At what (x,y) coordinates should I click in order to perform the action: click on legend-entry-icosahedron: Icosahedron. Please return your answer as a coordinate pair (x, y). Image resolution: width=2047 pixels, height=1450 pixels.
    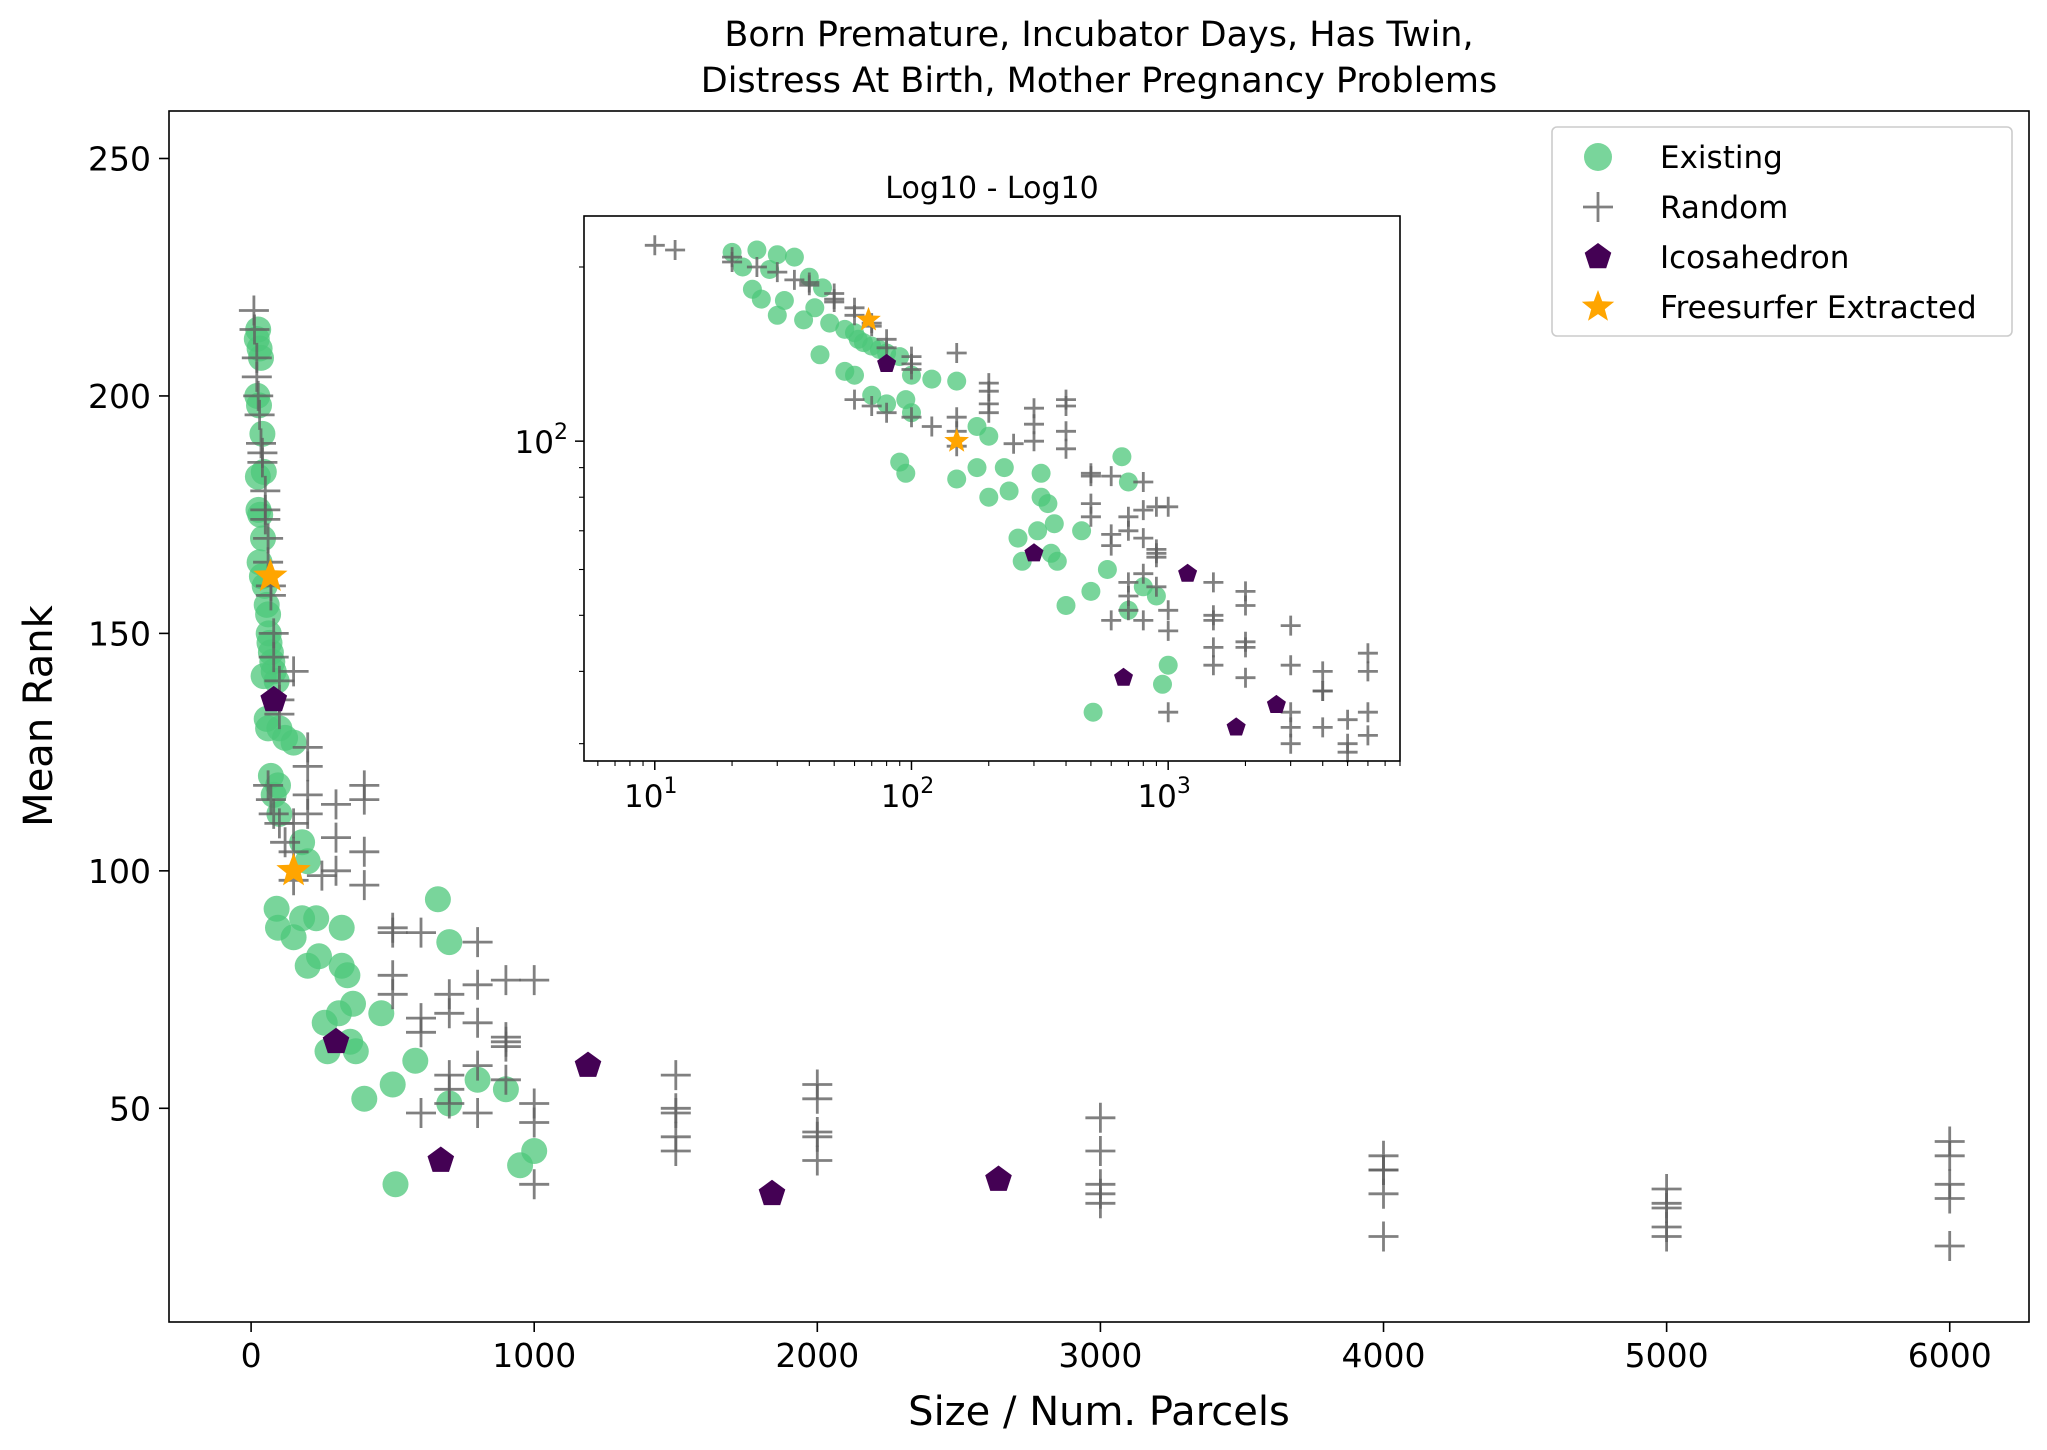
    Looking at the image, I should click on (1716, 258).